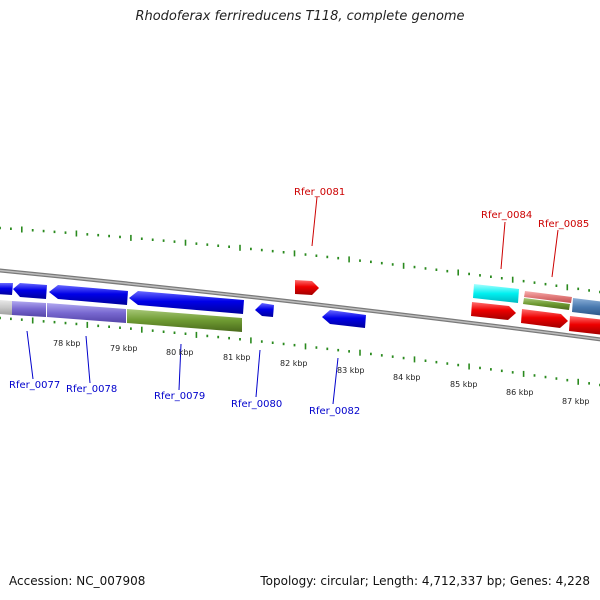 This screenshot has height=600, width=600. I want to click on gene-label-rfer-0085: Rfer_0085, so click(563, 224).